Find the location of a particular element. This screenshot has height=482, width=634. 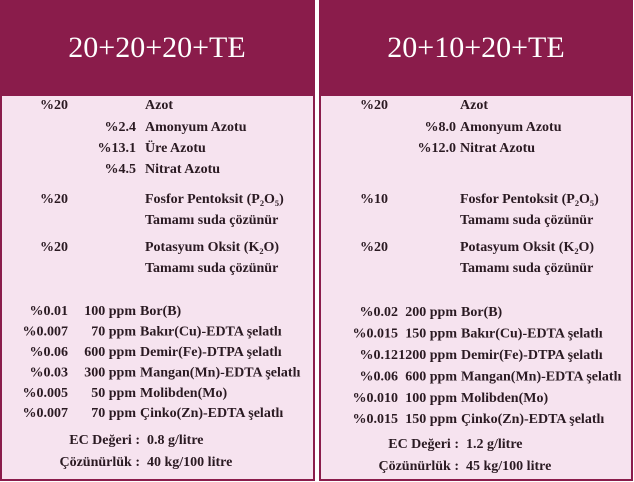

micro-percent: %0.005 is located at coordinates (46, 393).